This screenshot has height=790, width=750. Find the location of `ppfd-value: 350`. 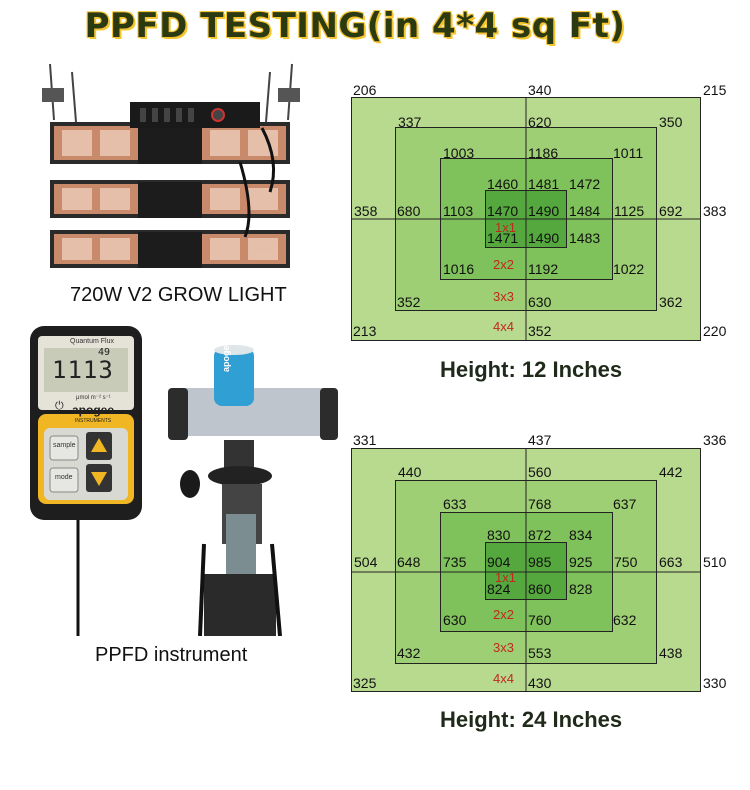

ppfd-value: 350 is located at coordinates (671, 122).